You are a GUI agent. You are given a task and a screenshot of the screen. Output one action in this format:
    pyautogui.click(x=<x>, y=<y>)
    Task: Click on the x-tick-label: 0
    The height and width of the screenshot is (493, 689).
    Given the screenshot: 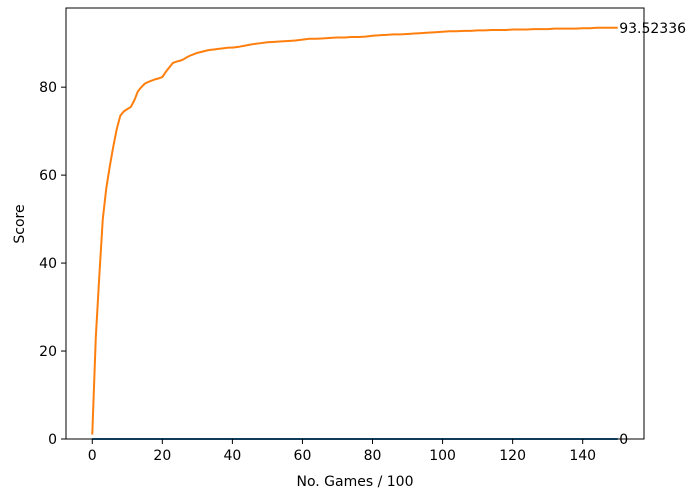 What is the action you would take?
    pyautogui.click(x=92, y=456)
    